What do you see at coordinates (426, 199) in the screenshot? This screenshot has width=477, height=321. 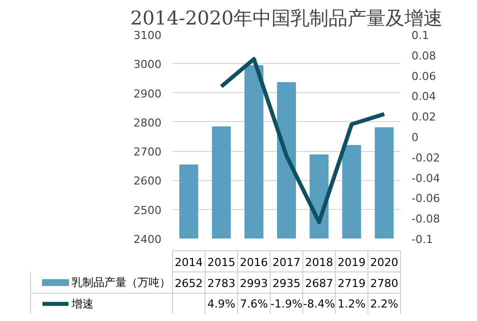 I see `y2-tick-label: -0.06` at bounding box center [426, 199].